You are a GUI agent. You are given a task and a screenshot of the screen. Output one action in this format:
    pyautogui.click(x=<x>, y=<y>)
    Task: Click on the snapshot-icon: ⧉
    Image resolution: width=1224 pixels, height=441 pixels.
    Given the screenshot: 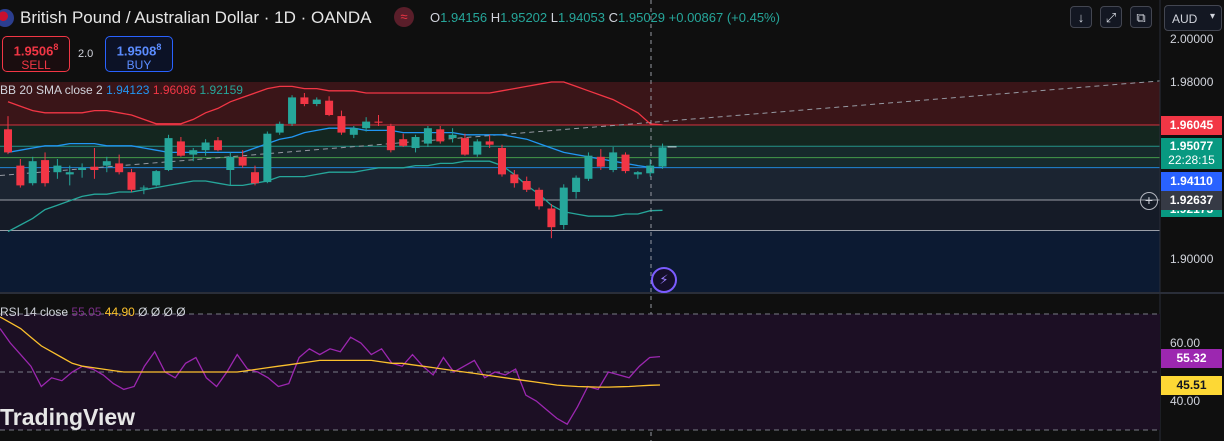 What is the action you would take?
    pyautogui.click(x=1141, y=17)
    